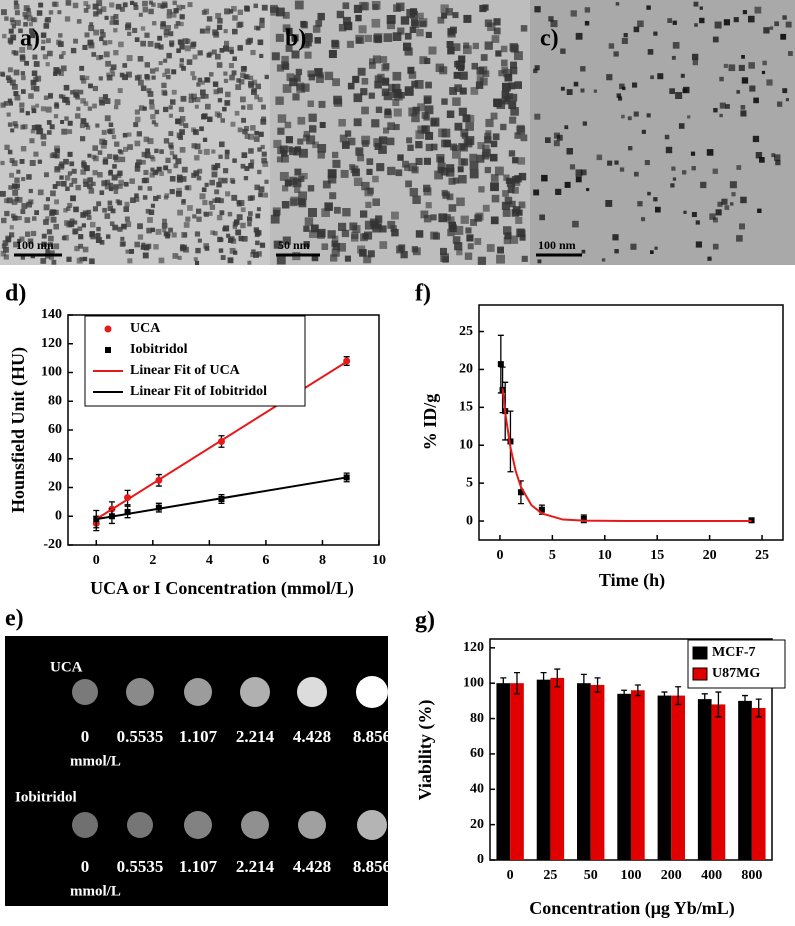 The image size is (795, 926). I want to click on bar, so click(597, 772).